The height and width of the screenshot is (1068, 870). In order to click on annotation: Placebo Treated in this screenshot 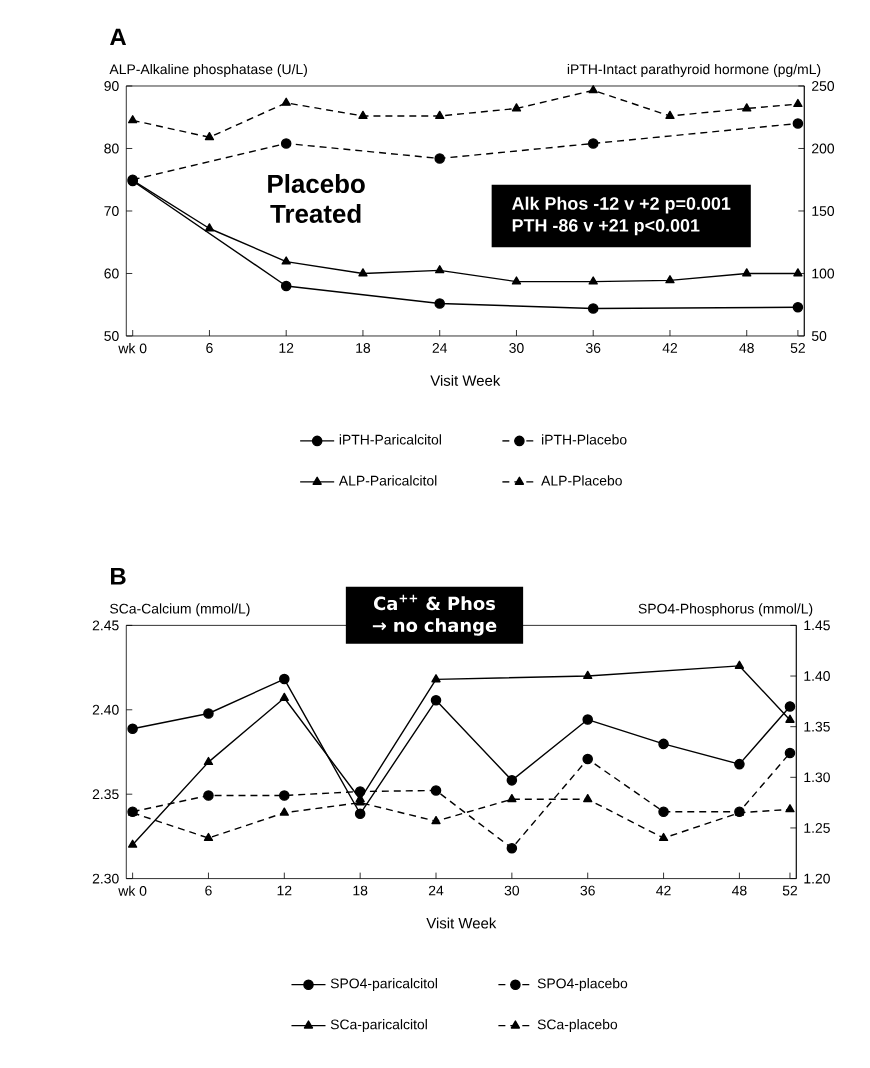, I will do `click(316, 198)`.